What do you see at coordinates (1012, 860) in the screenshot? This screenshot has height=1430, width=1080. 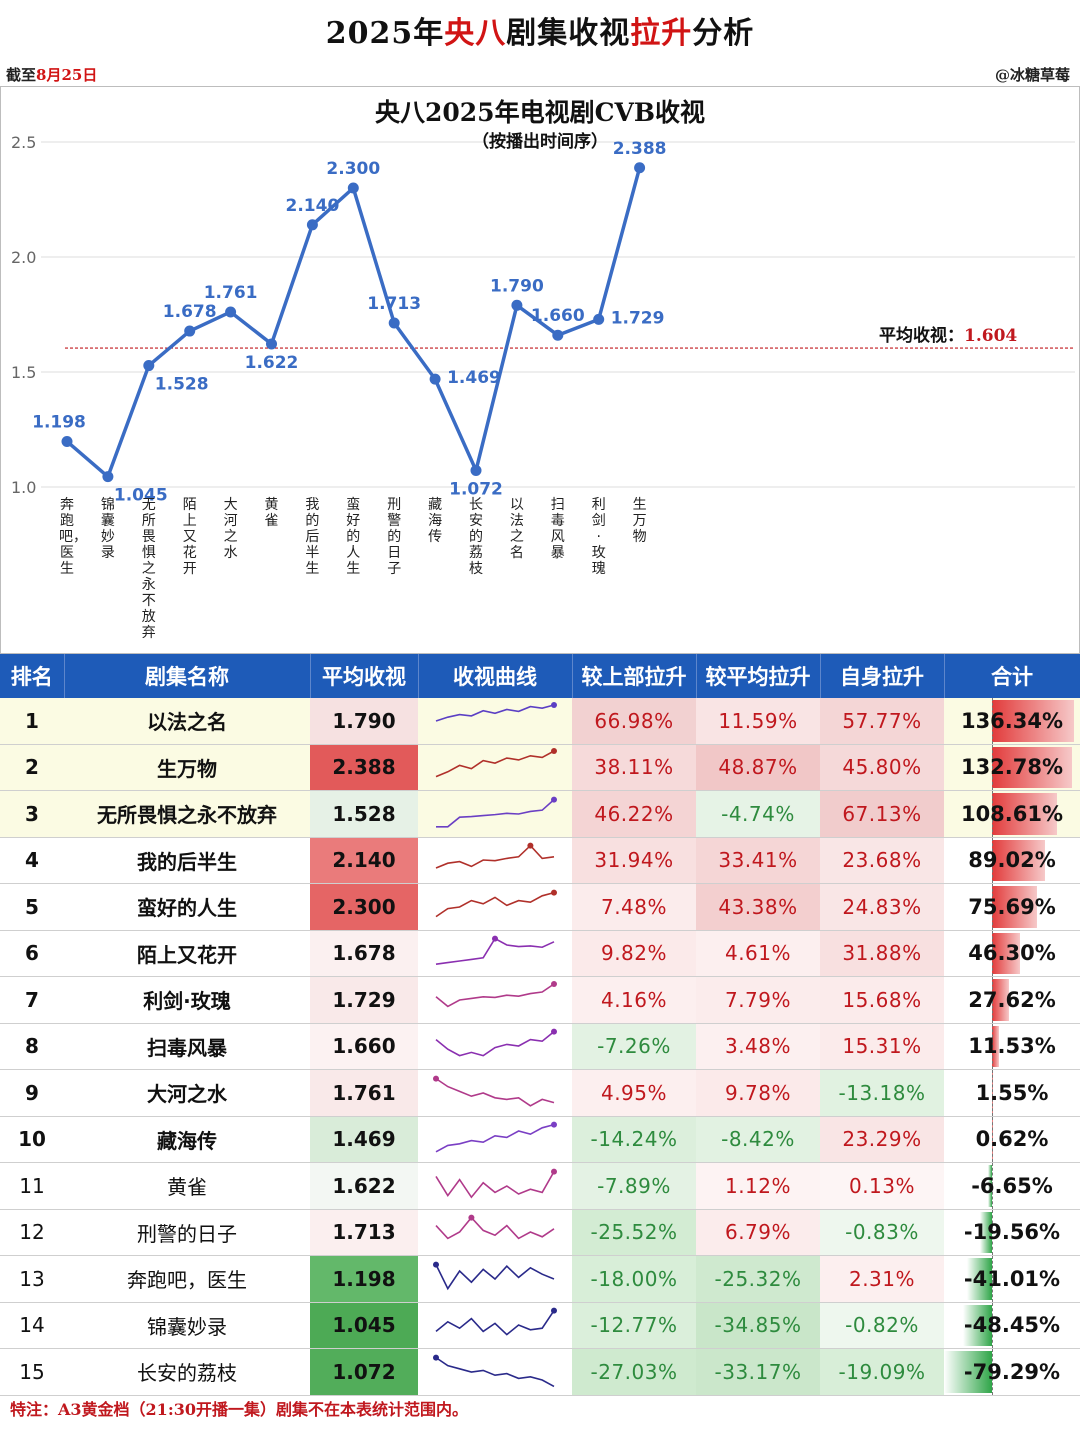 I see `total-cell: 89.02%` at bounding box center [1012, 860].